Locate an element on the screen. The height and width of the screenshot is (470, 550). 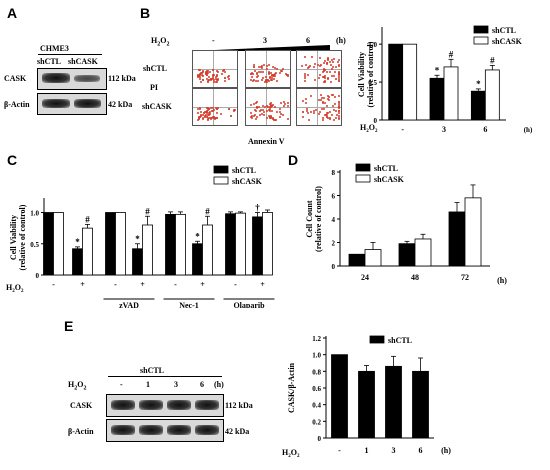
dose-triangle is located at coordinates (261, 48).